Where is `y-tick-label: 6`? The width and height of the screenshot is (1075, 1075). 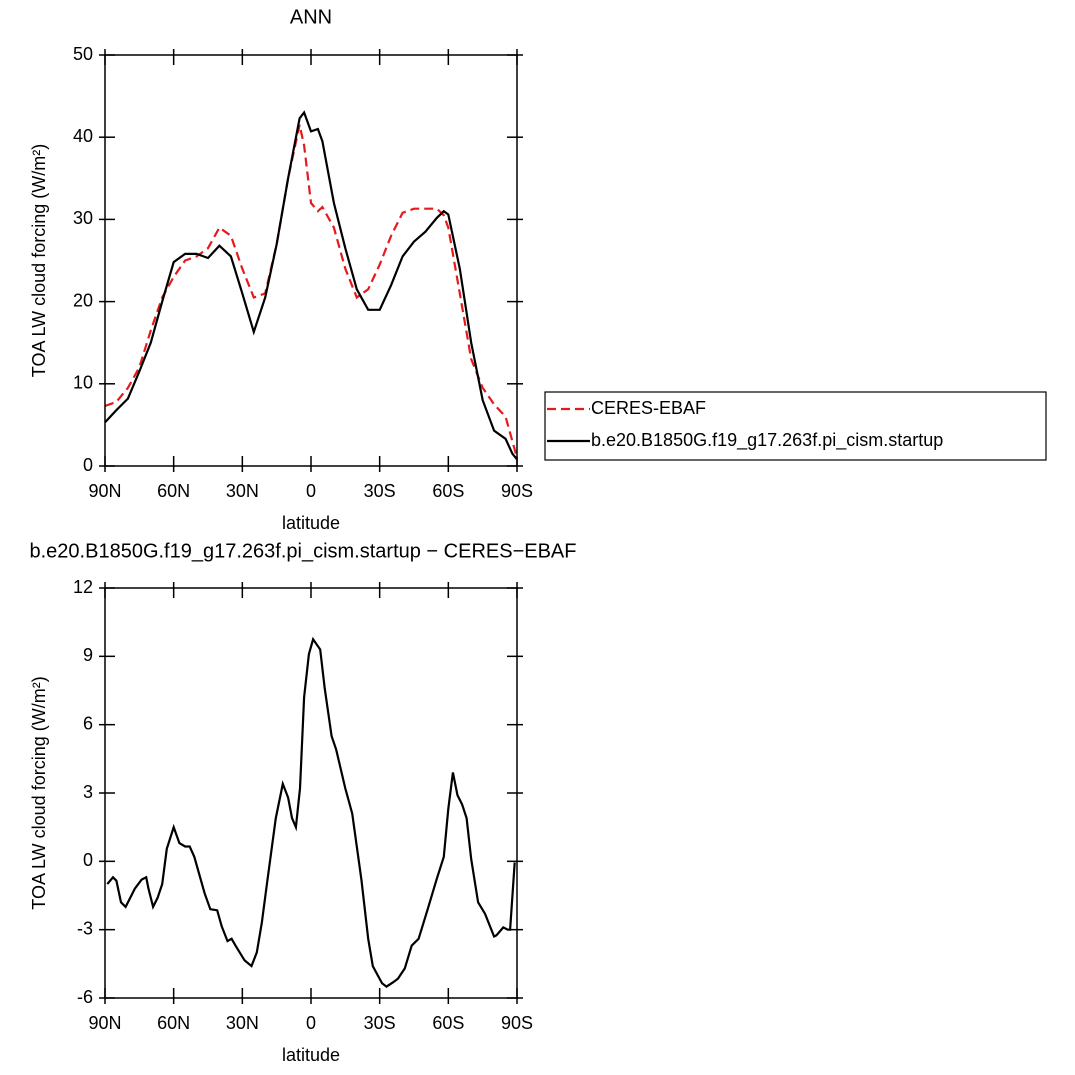
y-tick-label: 6 is located at coordinates (88, 723).